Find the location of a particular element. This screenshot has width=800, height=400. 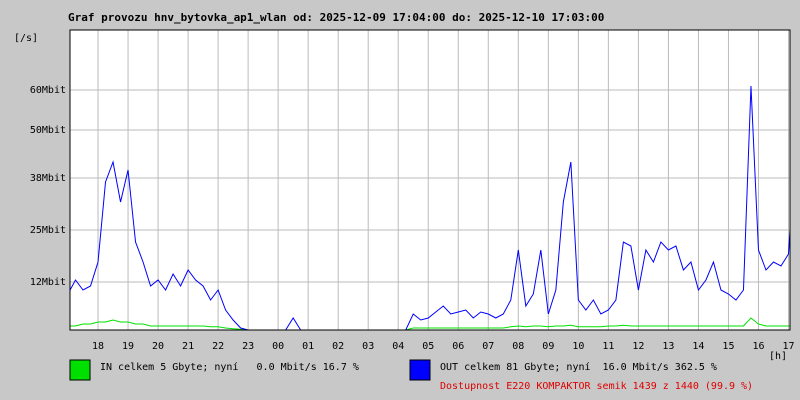

x-tick-label: 02 is located at coordinates (338, 346).